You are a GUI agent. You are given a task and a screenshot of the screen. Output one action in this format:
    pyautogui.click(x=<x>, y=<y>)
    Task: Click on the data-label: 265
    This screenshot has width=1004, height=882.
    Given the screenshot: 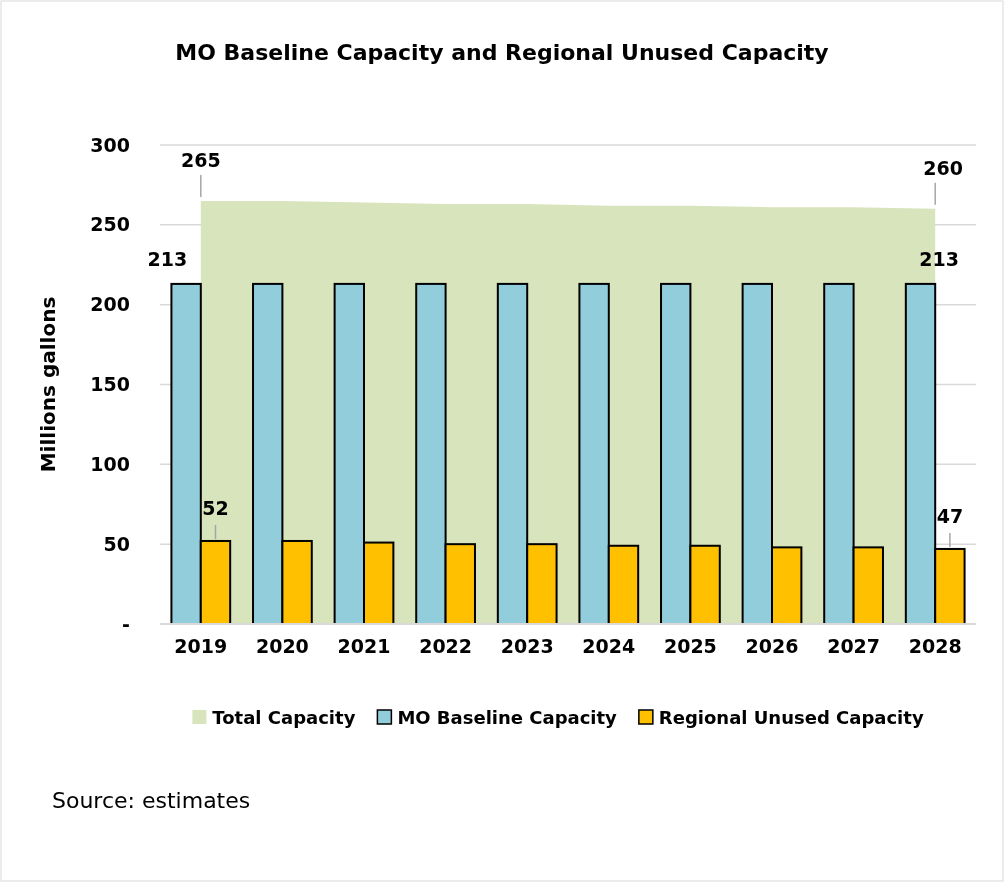 What is the action you would take?
    pyautogui.click(x=200, y=159)
    